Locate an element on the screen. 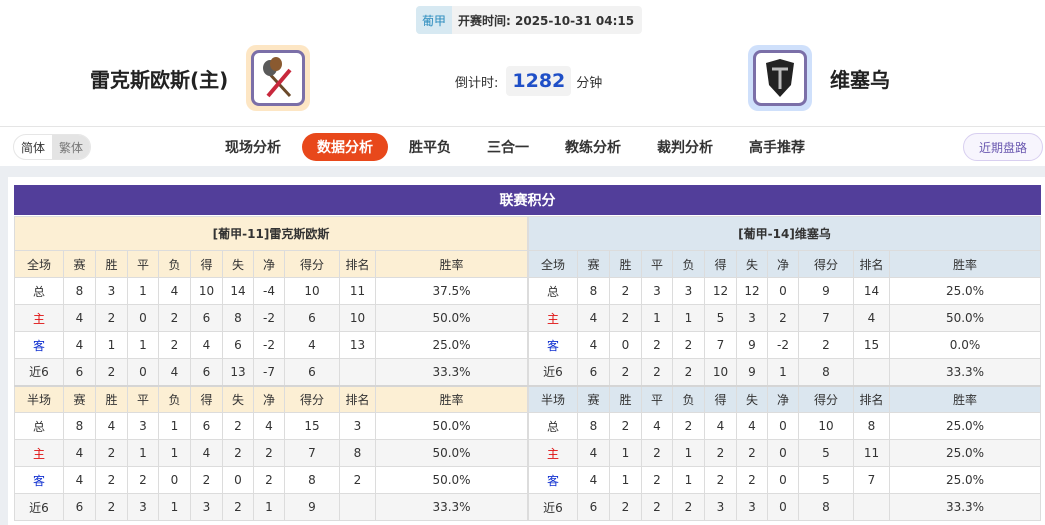 This screenshot has height=525, width=1045. table-cell: 8 is located at coordinates (79, 291).